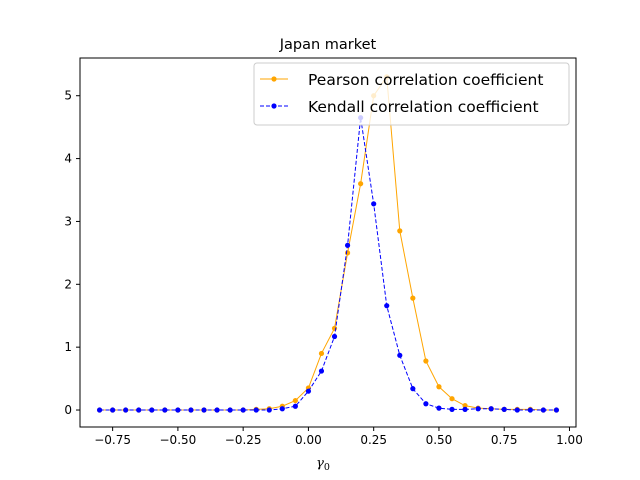 This screenshot has width=640, height=480. Describe the element at coordinates (178, 440) in the screenshot. I see `x-tick-label: −0.50` at that location.